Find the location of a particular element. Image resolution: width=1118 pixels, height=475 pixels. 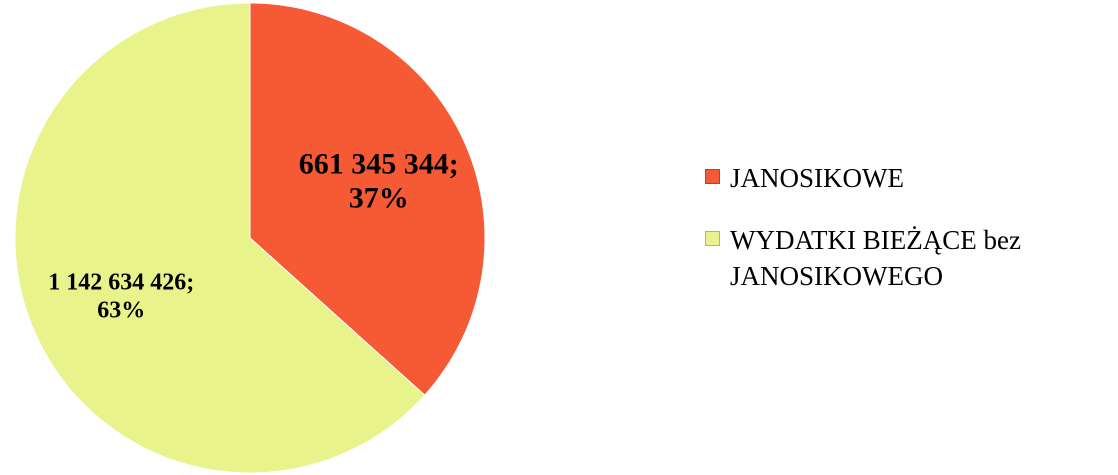

data-label: 661 345 344; 37% is located at coordinates (379, 181).